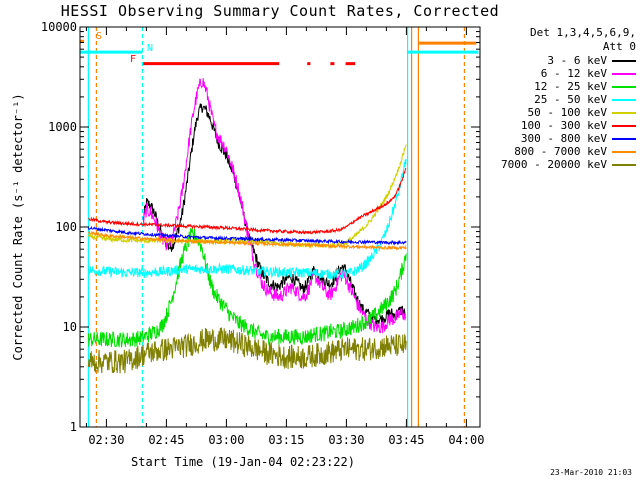 The width and height of the screenshot is (640, 480). I want to click on legend-entry-4: 50 - 100 keV, so click(558, 112).